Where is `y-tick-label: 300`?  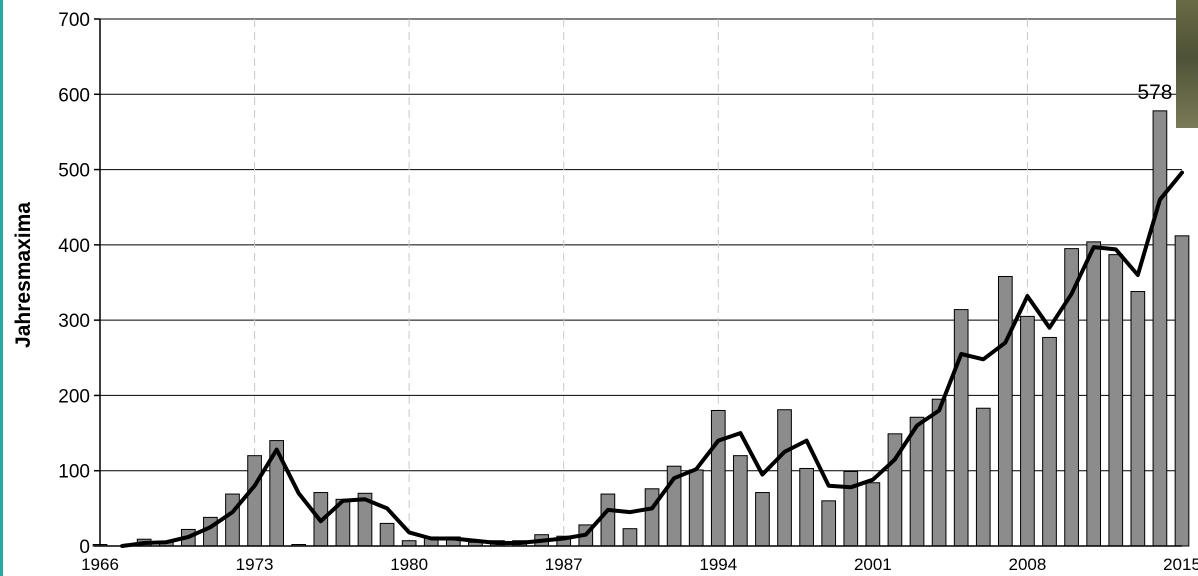
y-tick-label: 300 is located at coordinates (74, 321).